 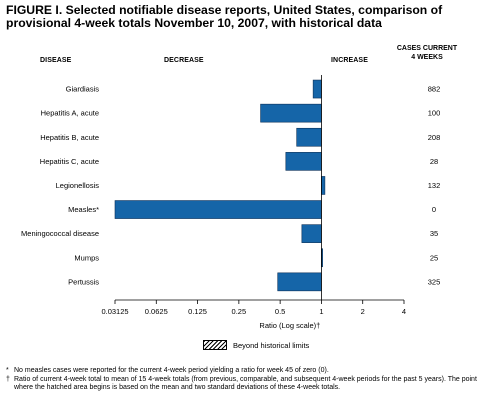 What do you see at coordinates (156, 311) in the screenshot?
I see `x-tick-label: 0.0625` at bounding box center [156, 311].